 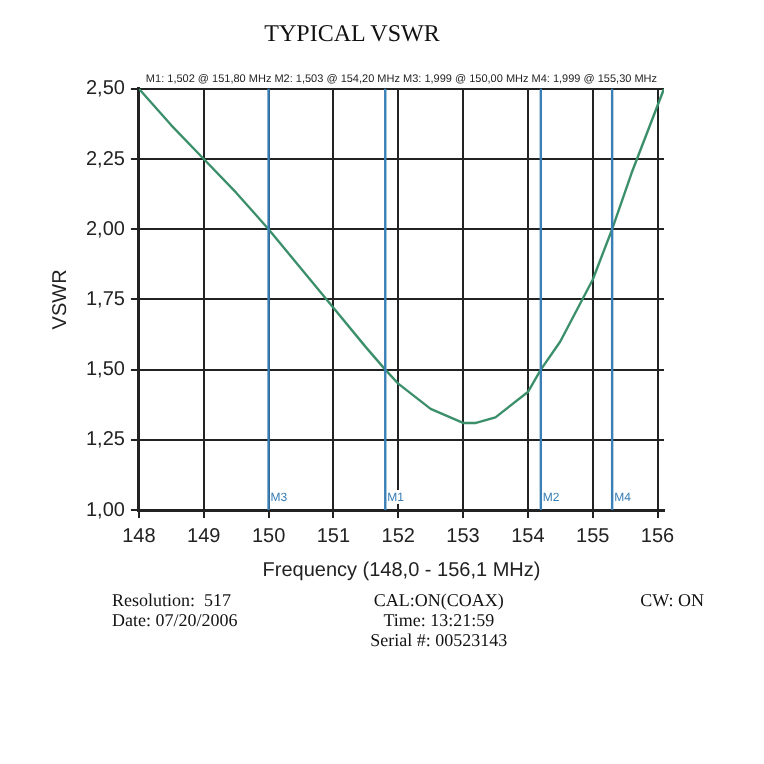 I want to click on x-tick-label: 154, so click(x=528, y=536).